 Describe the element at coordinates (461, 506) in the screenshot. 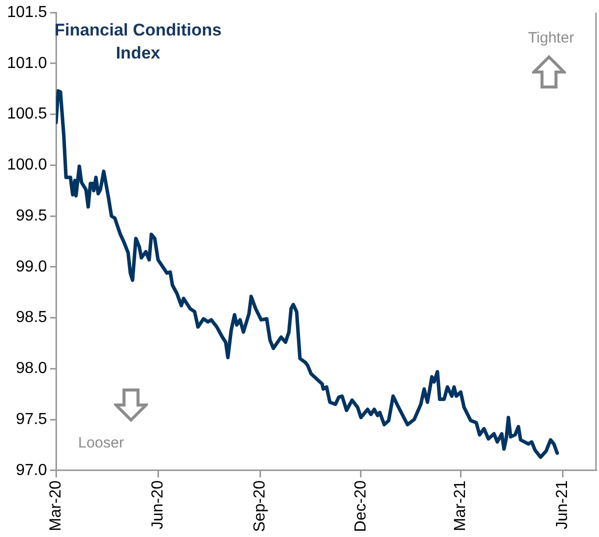

I see `x-tick-label: Mar-21` at that location.